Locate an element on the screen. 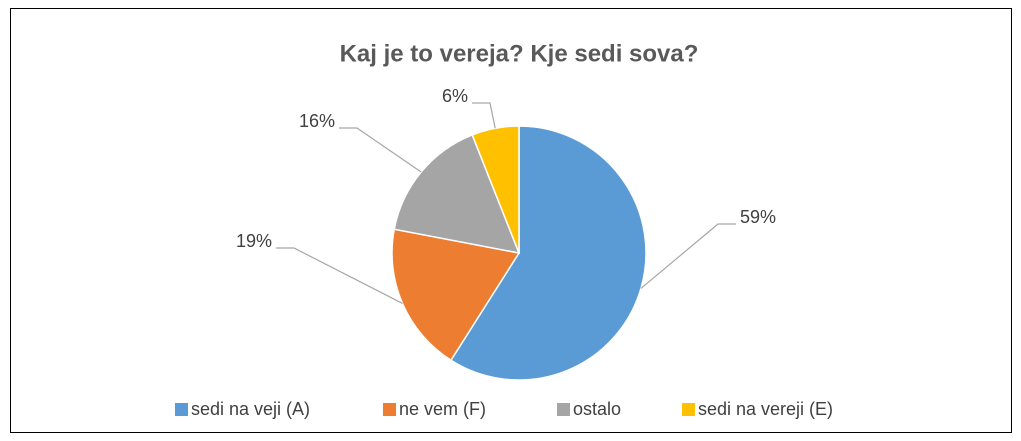 This screenshot has width=1021, height=441. data-label: 16% is located at coordinates (317, 121).